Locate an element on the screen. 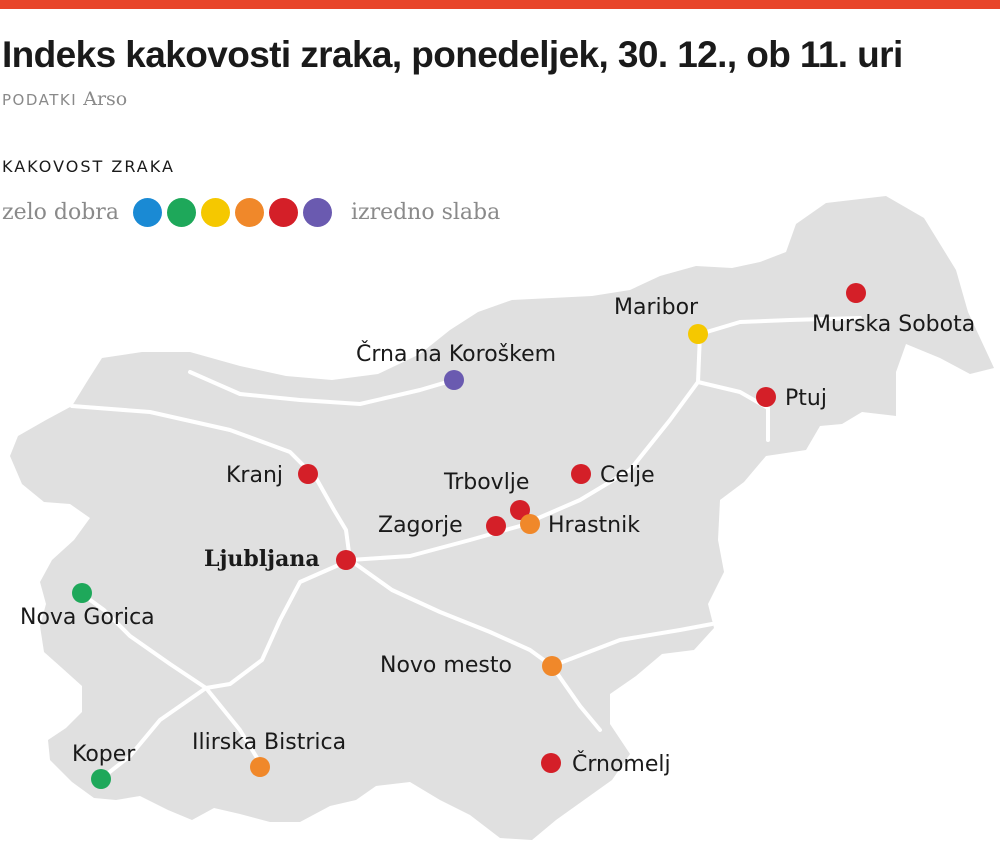  city-label-novo-mesto: Novo mesto is located at coordinates (446, 665).